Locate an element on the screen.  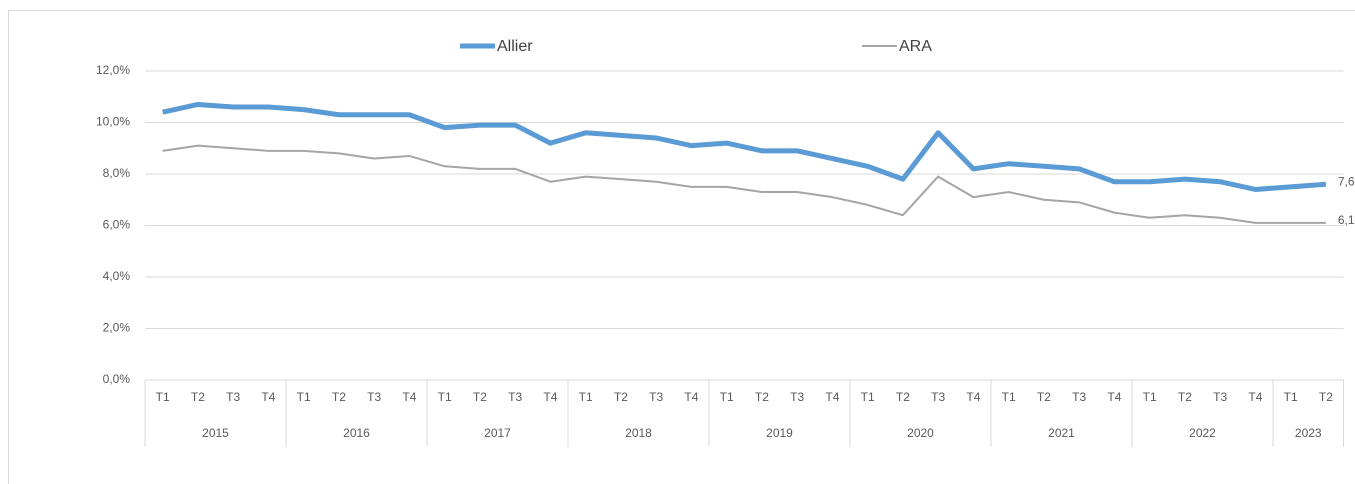
y-tick-label: 12,0% is located at coordinates (113, 70).